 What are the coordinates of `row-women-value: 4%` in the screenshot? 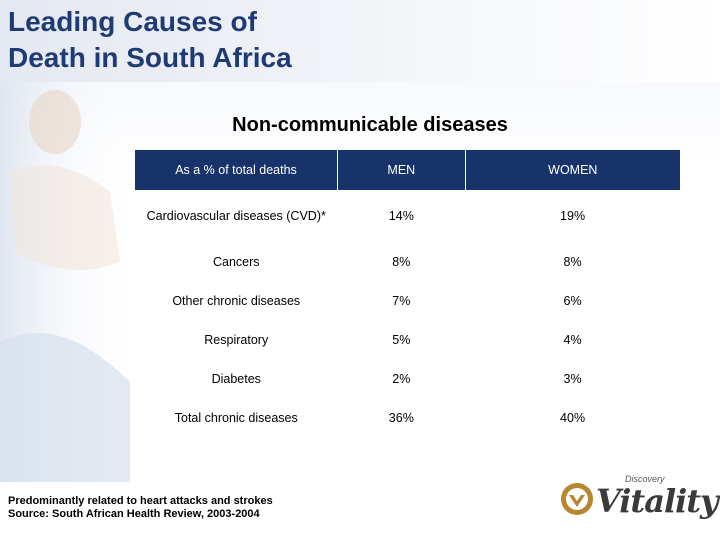 It's located at (572, 339).